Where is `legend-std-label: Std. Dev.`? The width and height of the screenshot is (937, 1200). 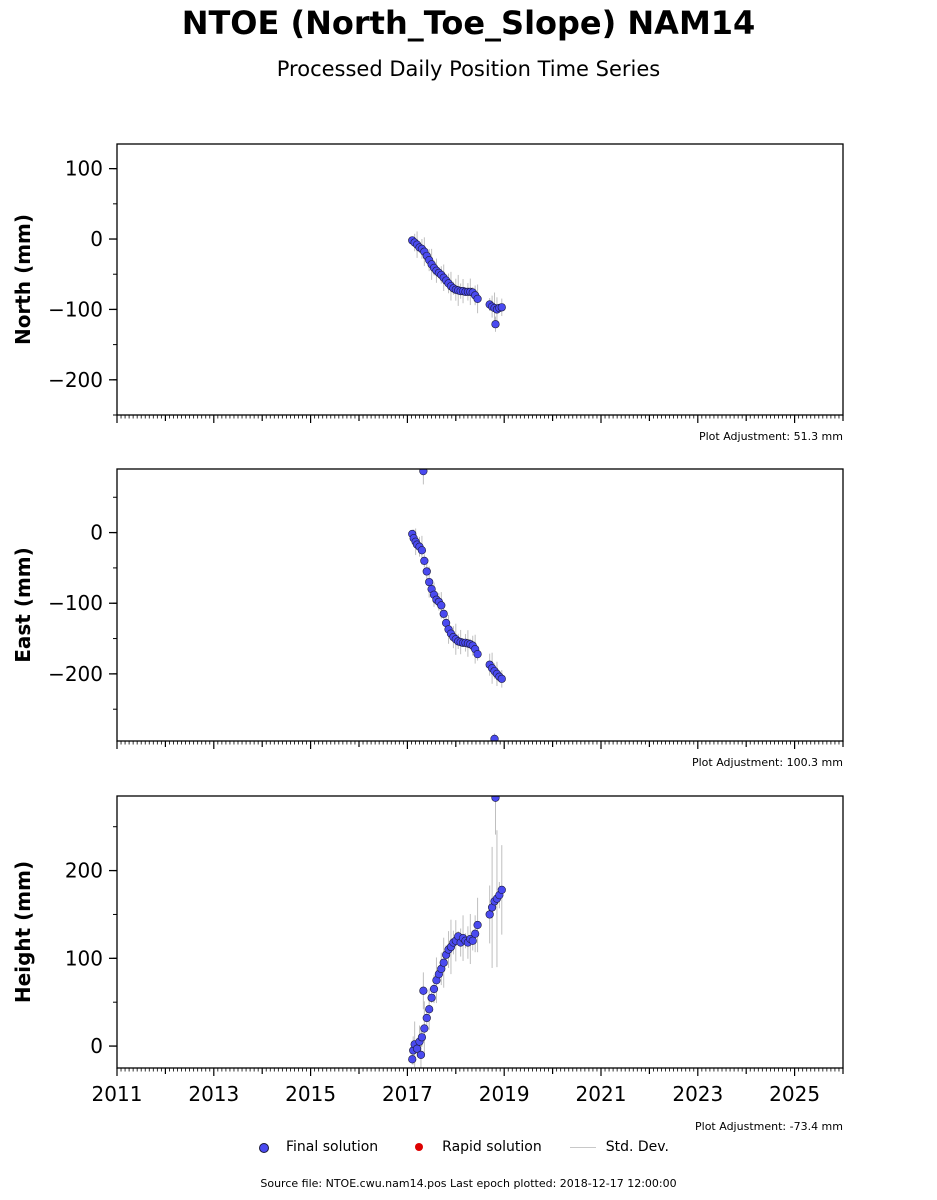
legend-std-label: Std. Dev. is located at coordinates (637, 1147).